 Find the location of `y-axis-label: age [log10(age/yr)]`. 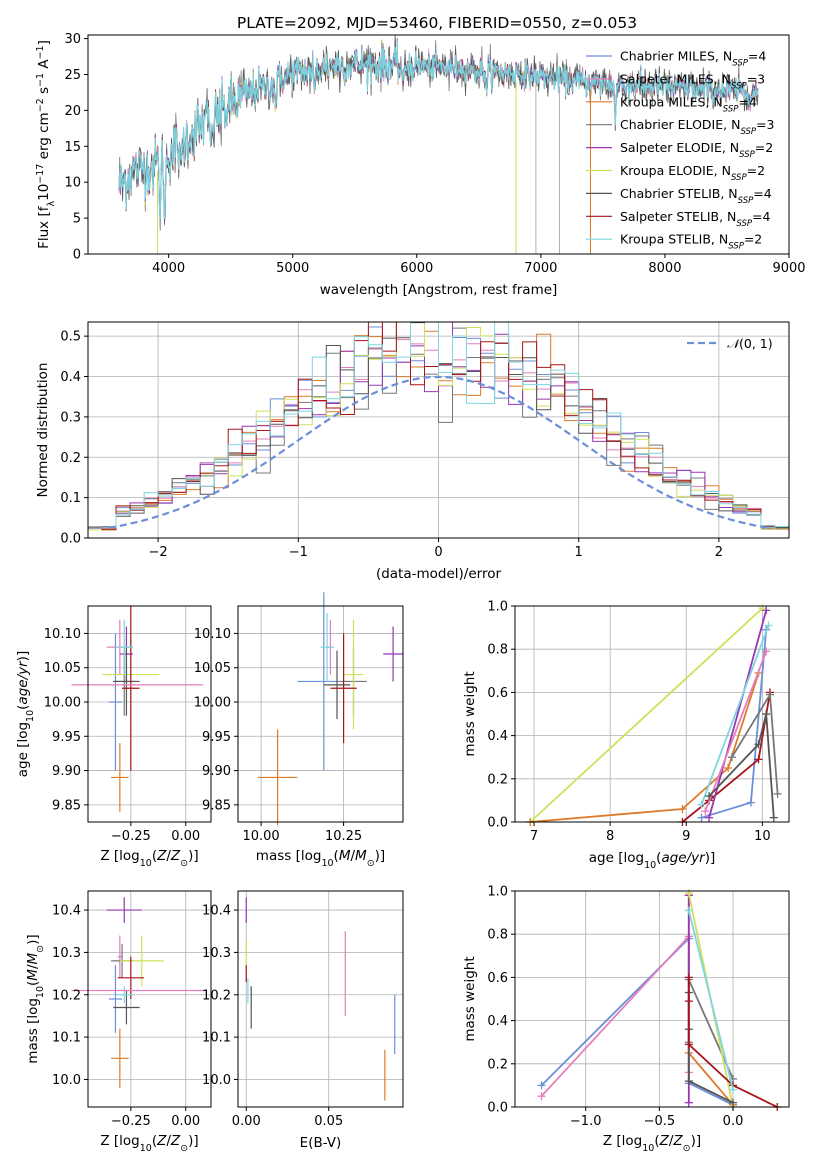

y-axis-label: age [log10(age/yr)] is located at coordinates (25, 714).